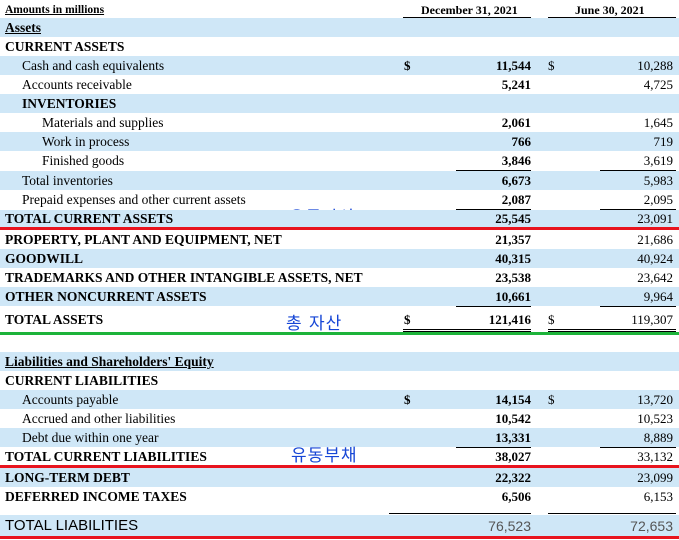 The image size is (679, 540). Describe the element at coordinates (339, 497) in the screenshot. I see `table-row: DEFERRED INCOME TAXES 6,506 6,153` at that location.